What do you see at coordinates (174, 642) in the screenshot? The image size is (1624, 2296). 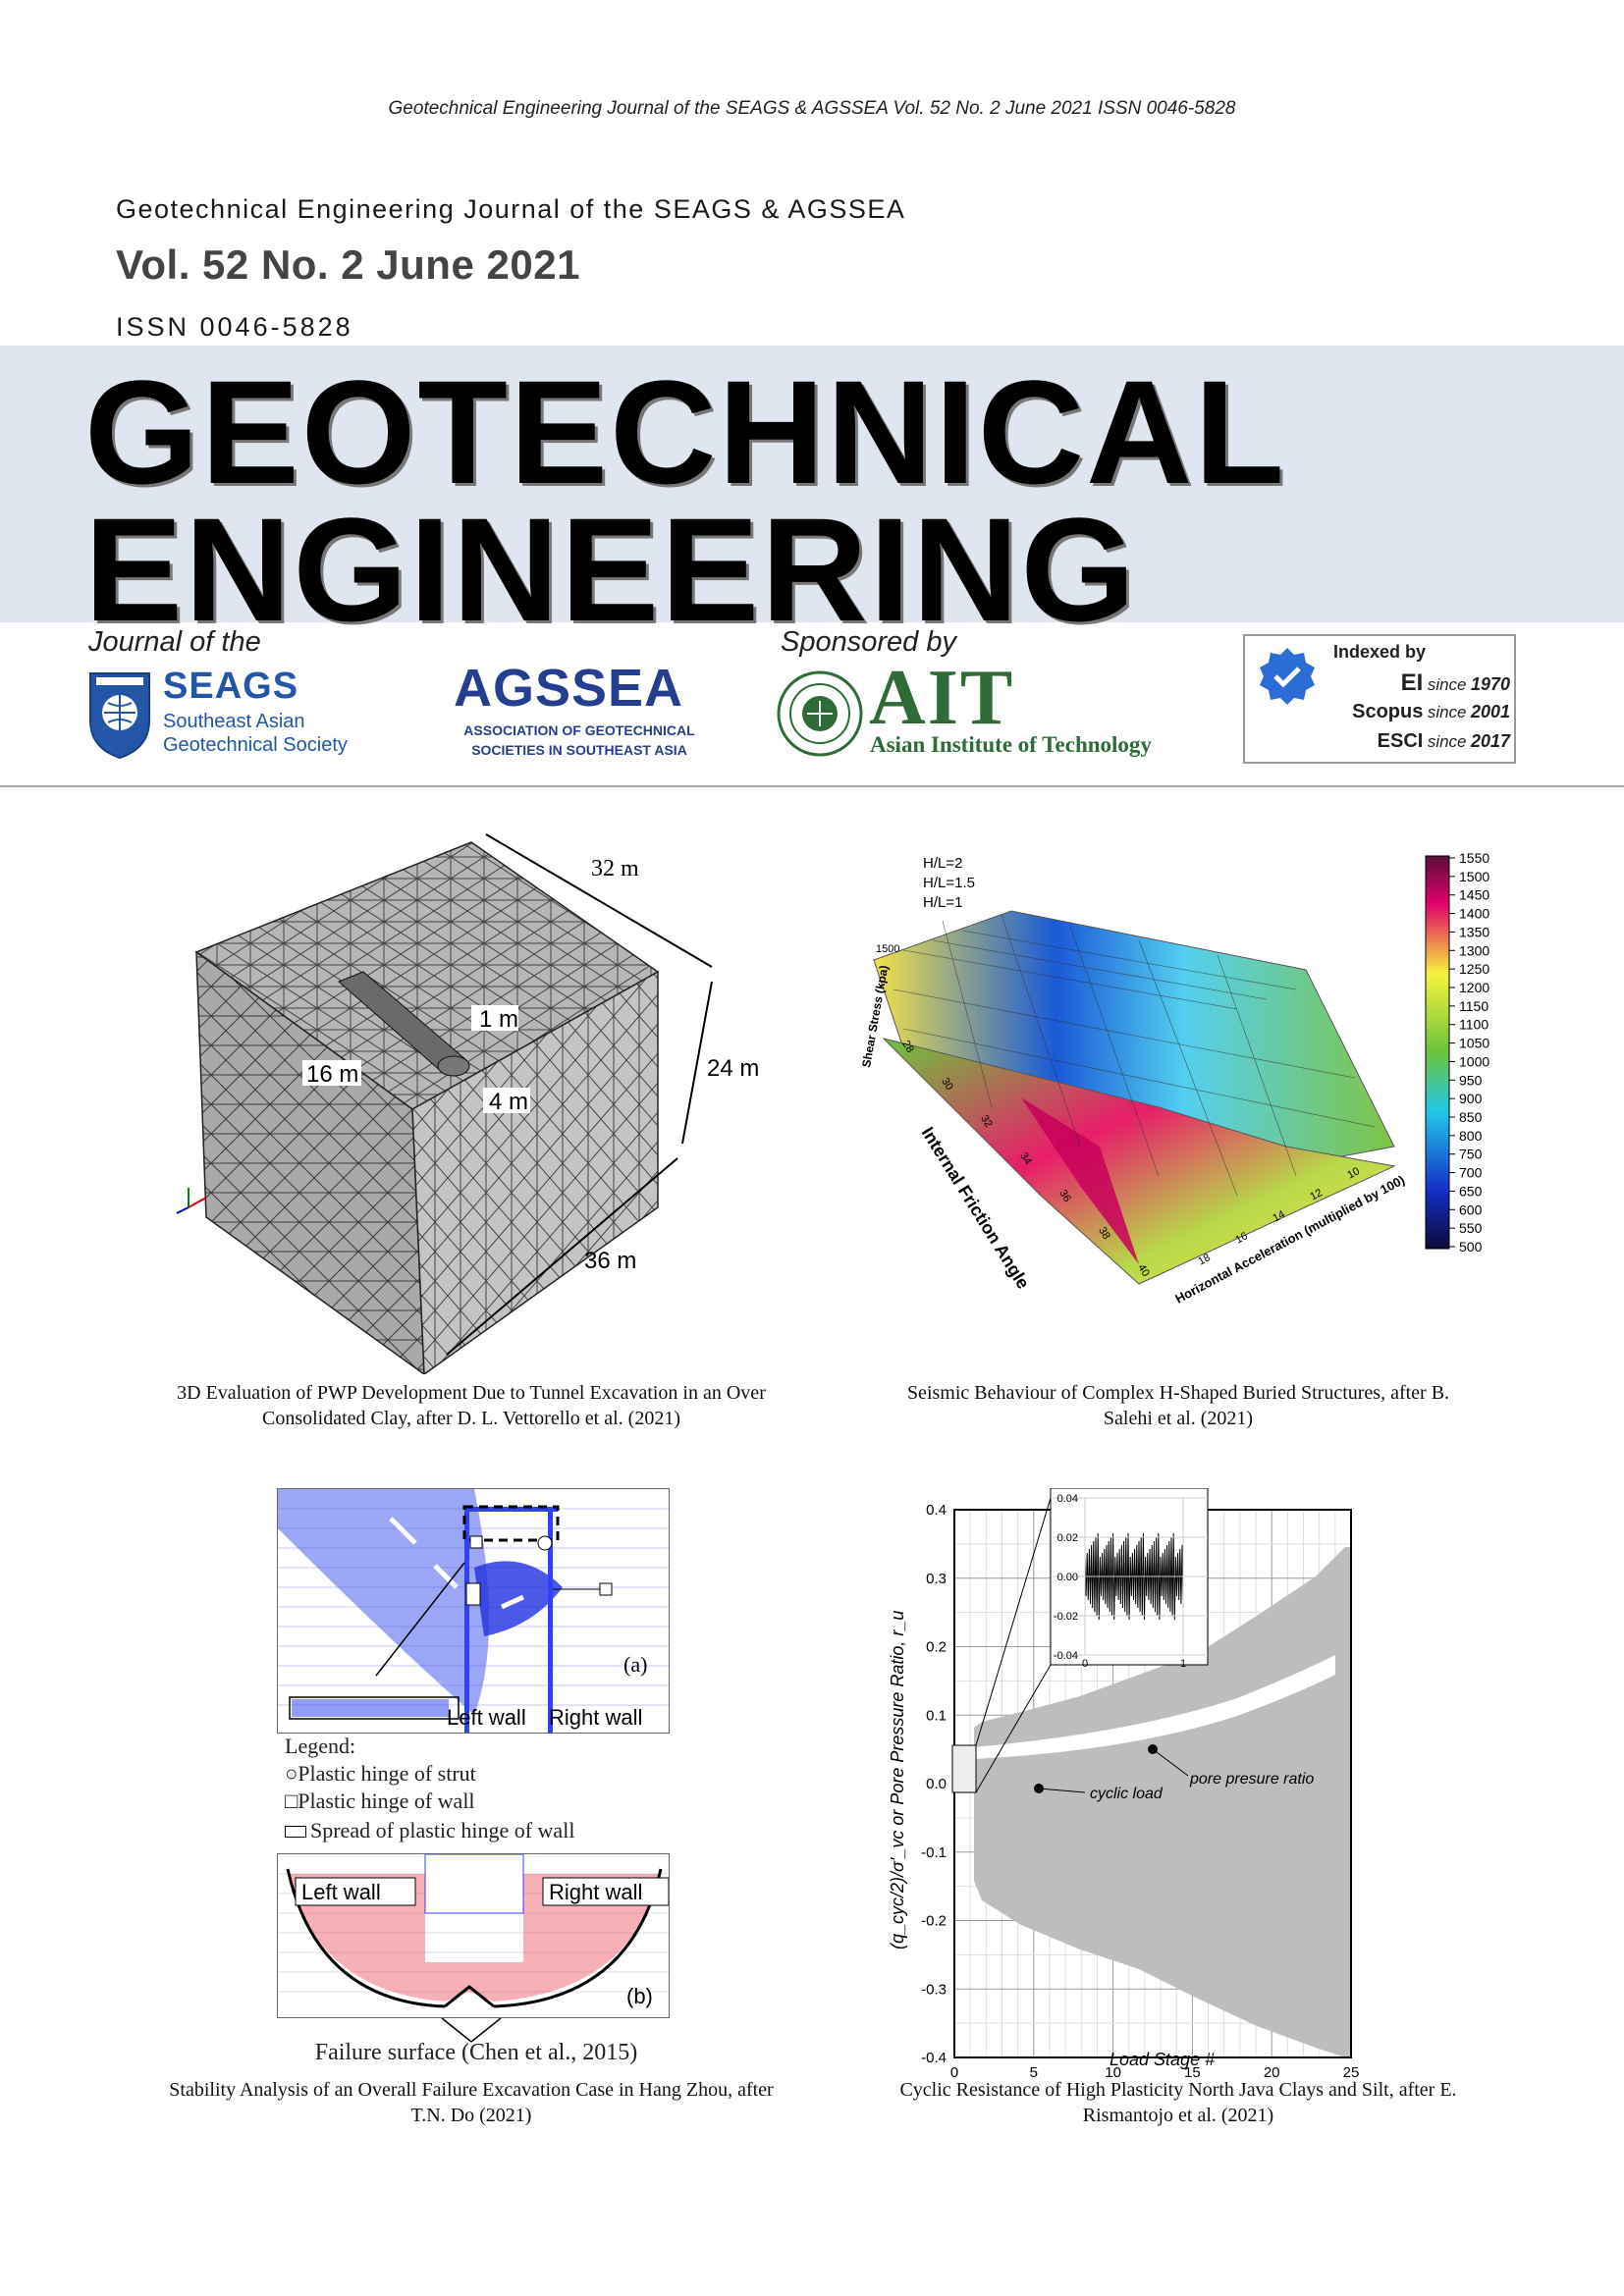 I see `journal-of-label: Journal of the` at bounding box center [174, 642].